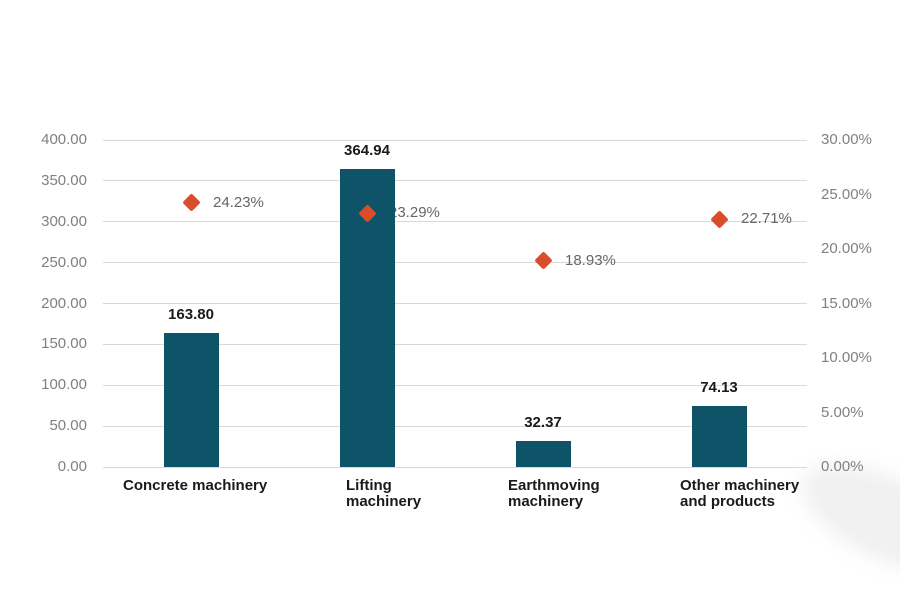  What do you see at coordinates (719, 388) in the screenshot?
I see `bar-value-label: 74.13` at bounding box center [719, 388].